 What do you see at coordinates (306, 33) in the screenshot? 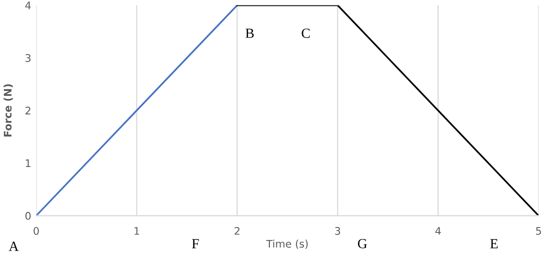
I see `annotation: C` at bounding box center [306, 33].